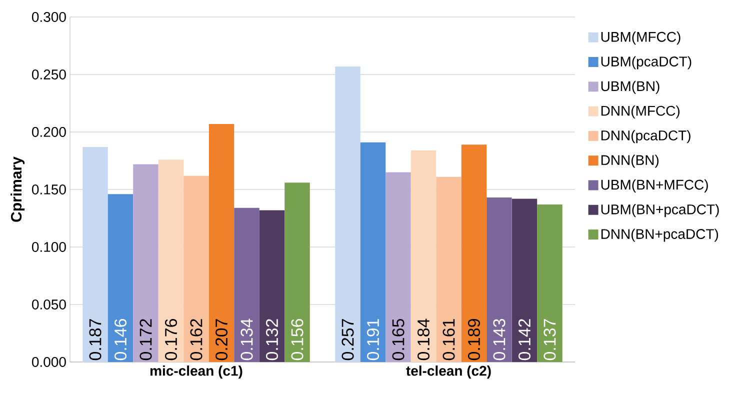  Describe the element at coordinates (49, 305) in the screenshot. I see `y-tick-label: 0.050` at that location.